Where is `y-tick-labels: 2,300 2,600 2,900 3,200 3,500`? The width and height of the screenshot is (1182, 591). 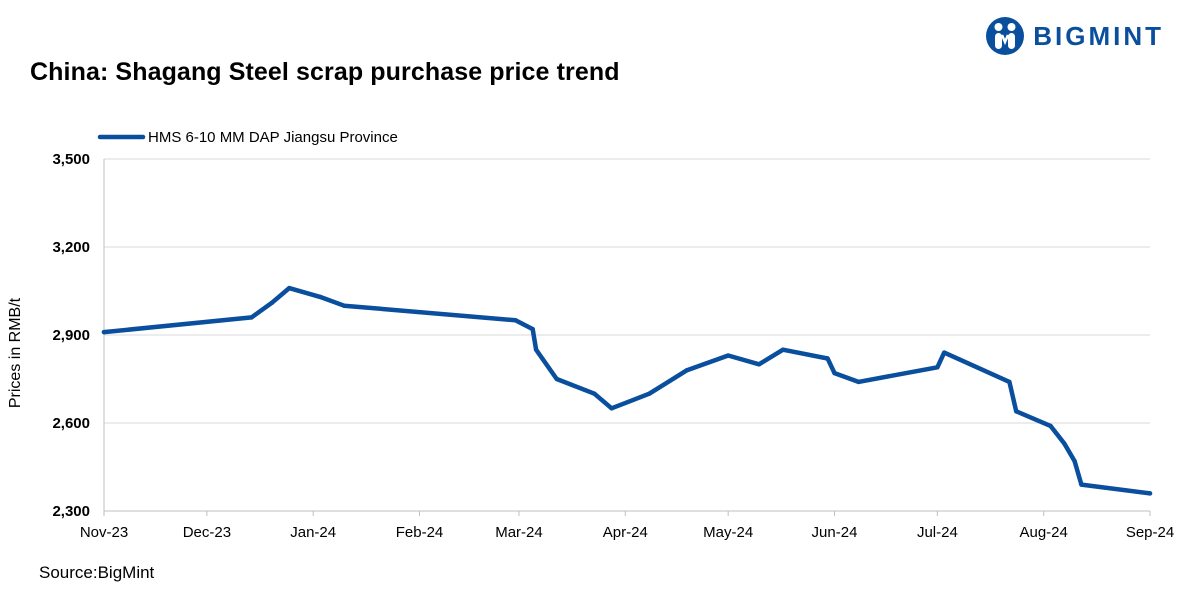
y-tick-labels: 2,300 2,600 2,900 3,200 3,500 is located at coordinates (71, 335).